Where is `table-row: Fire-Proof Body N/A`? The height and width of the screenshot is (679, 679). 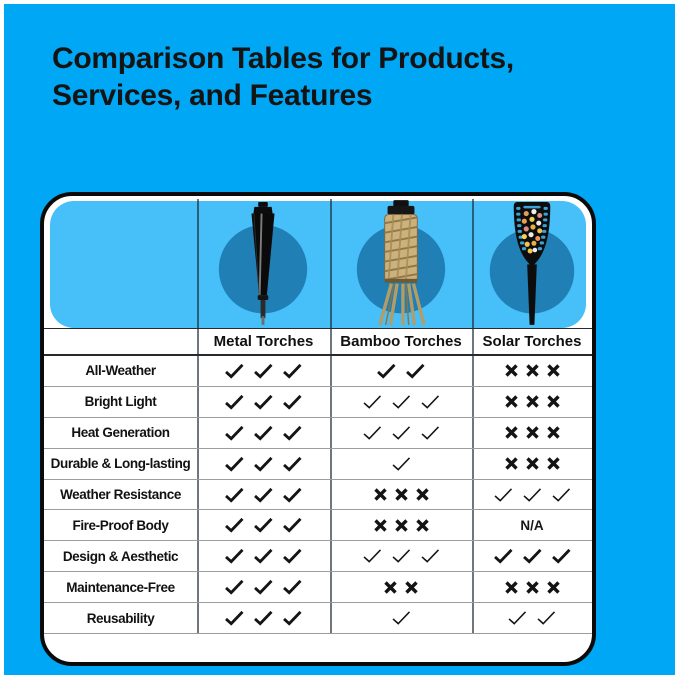 table-row: Fire-Proof Body N/A is located at coordinates (318, 526).